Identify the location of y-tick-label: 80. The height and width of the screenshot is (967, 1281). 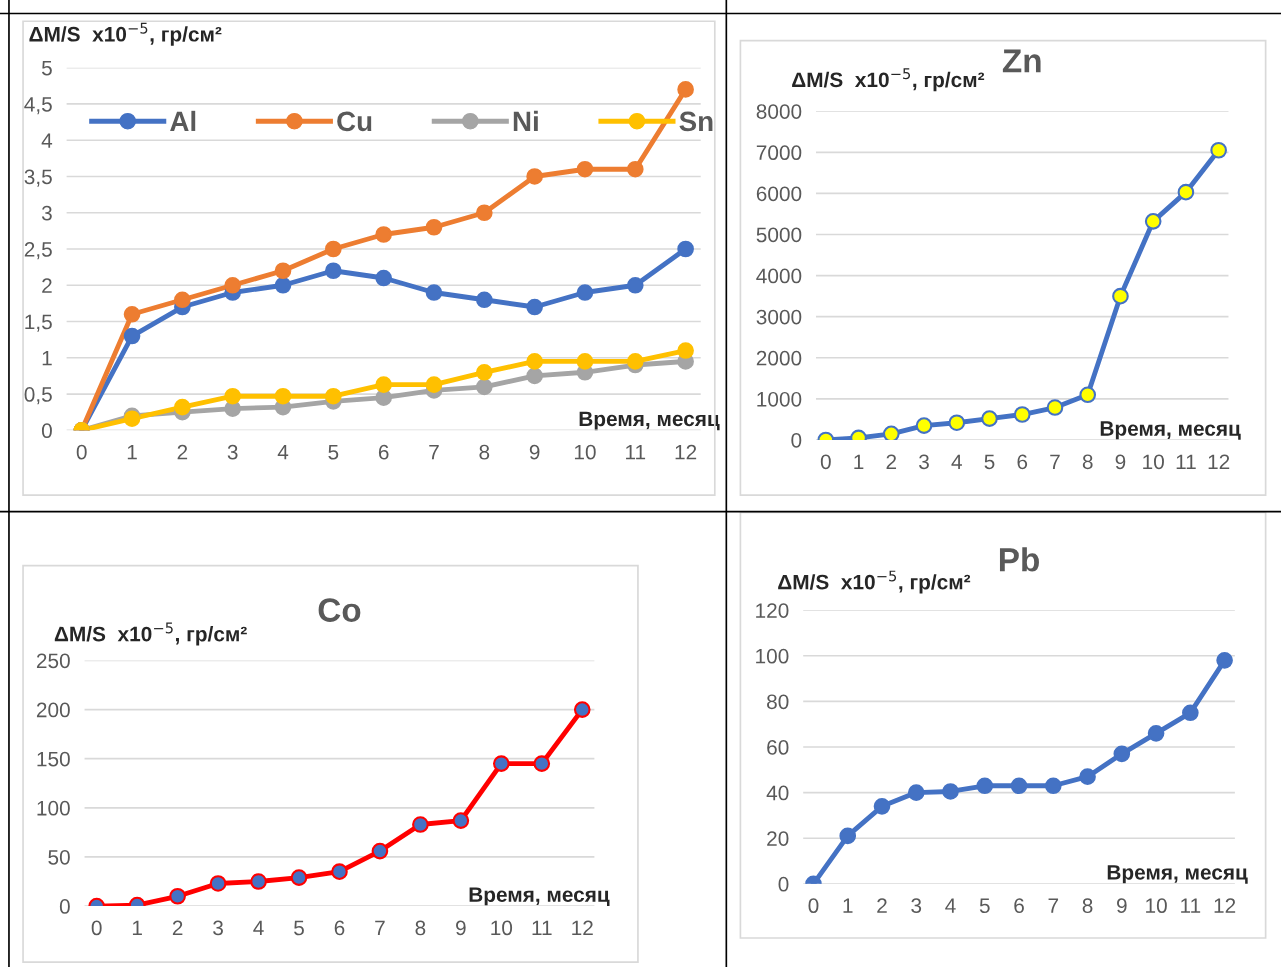
(778, 702).